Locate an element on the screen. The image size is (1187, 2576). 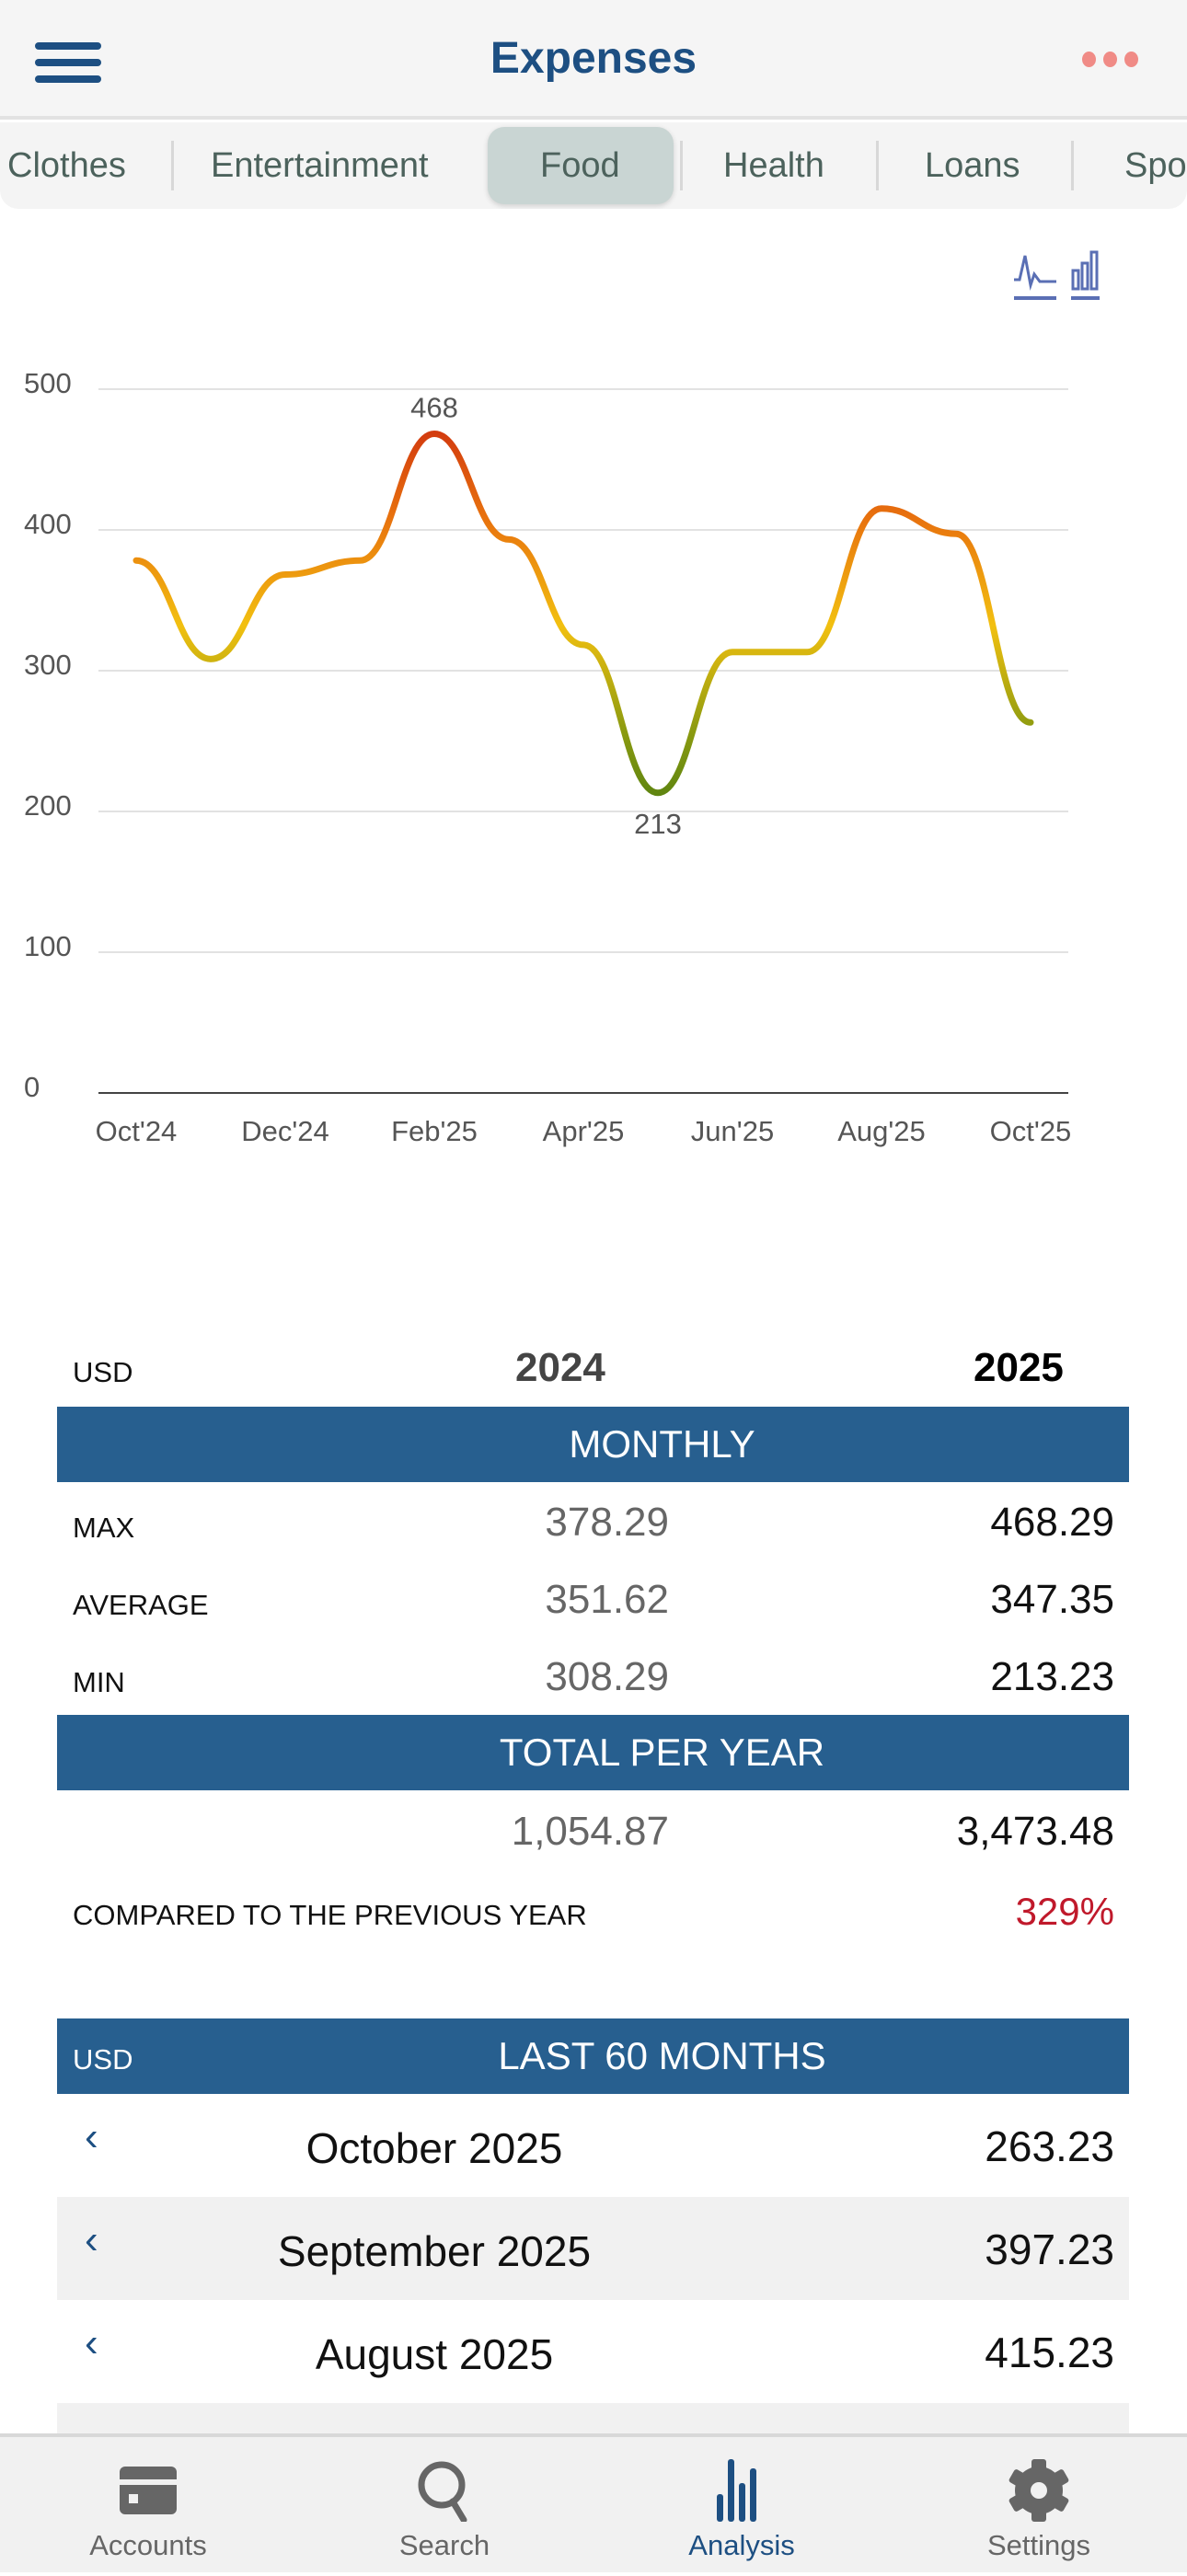
x-tick-label: Oct'24 is located at coordinates (137, 1131).